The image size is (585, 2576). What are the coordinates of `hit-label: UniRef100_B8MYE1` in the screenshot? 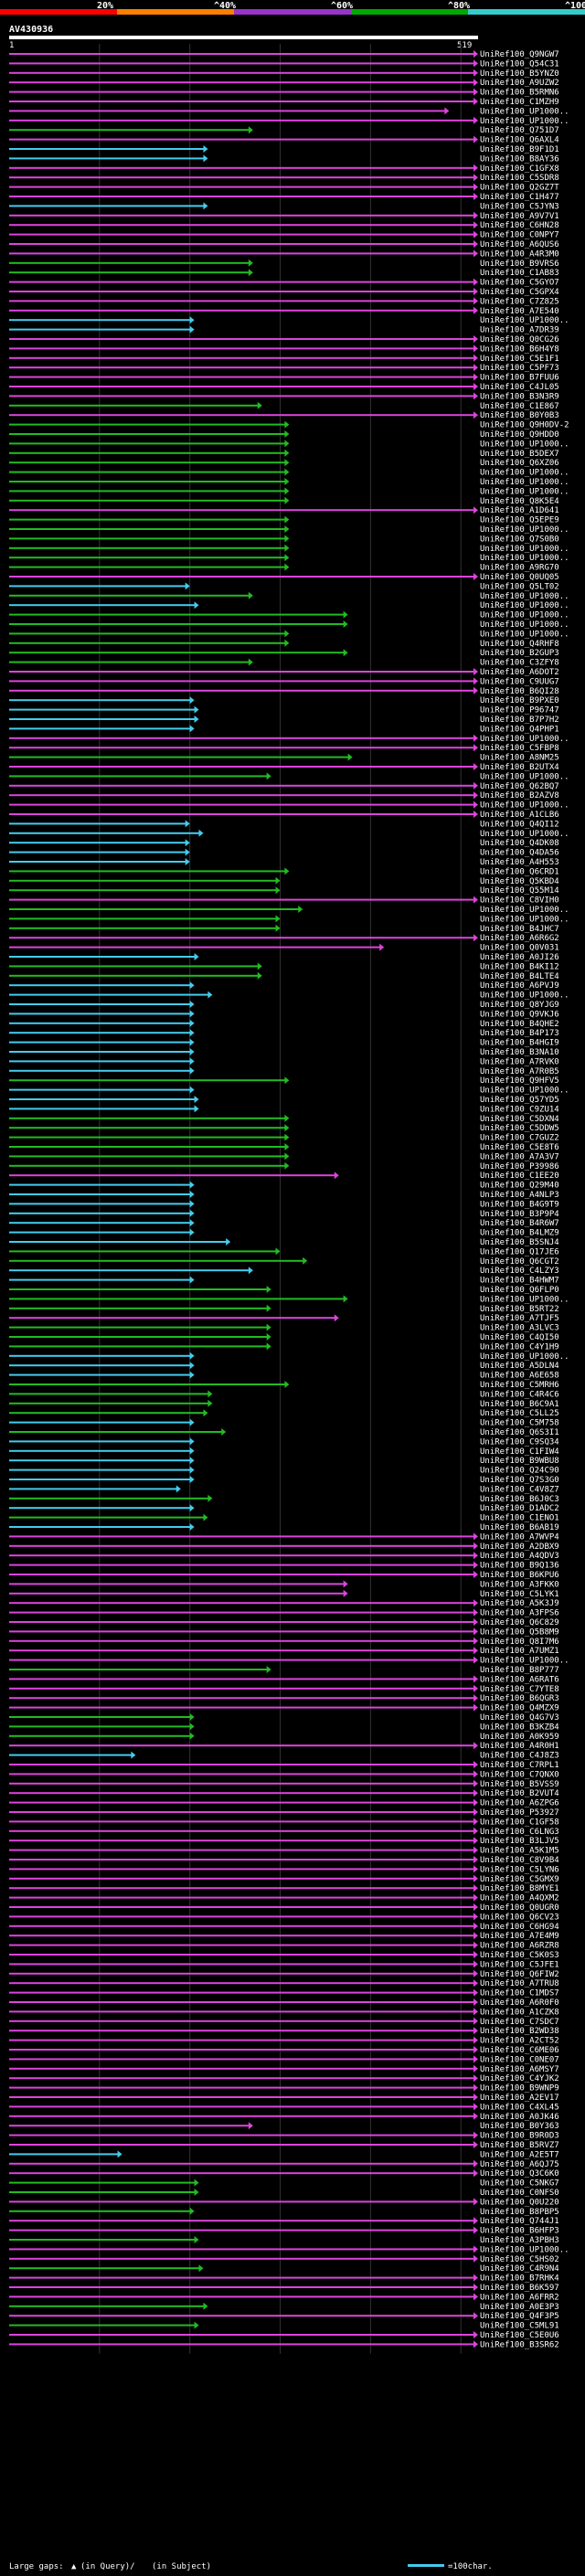 It's located at (519, 1888).